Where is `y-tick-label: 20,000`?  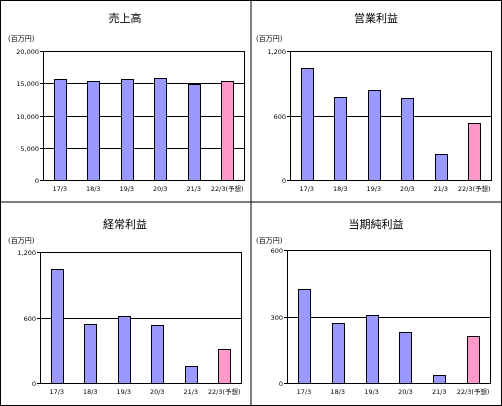 y-tick-label: 20,000 is located at coordinates (27, 52).